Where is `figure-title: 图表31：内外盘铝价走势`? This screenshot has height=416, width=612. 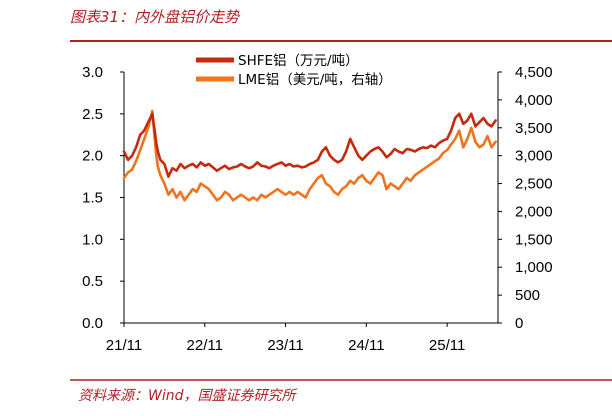
figure-title: 图表31：内外盘铝价走势 is located at coordinates (155, 17).